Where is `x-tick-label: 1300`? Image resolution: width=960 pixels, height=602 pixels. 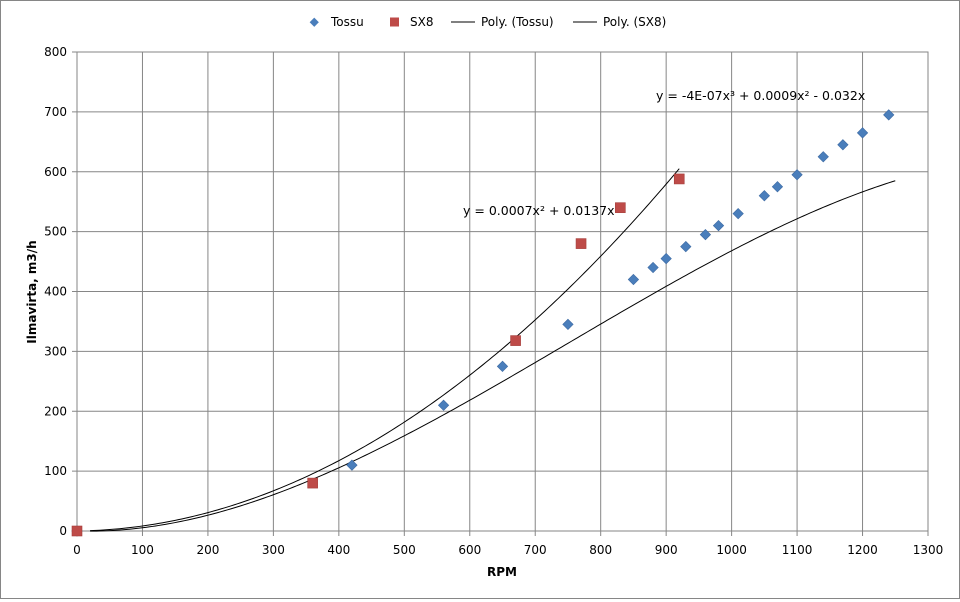
x-tick-label: 1300 is located at coordinates (928, 550).